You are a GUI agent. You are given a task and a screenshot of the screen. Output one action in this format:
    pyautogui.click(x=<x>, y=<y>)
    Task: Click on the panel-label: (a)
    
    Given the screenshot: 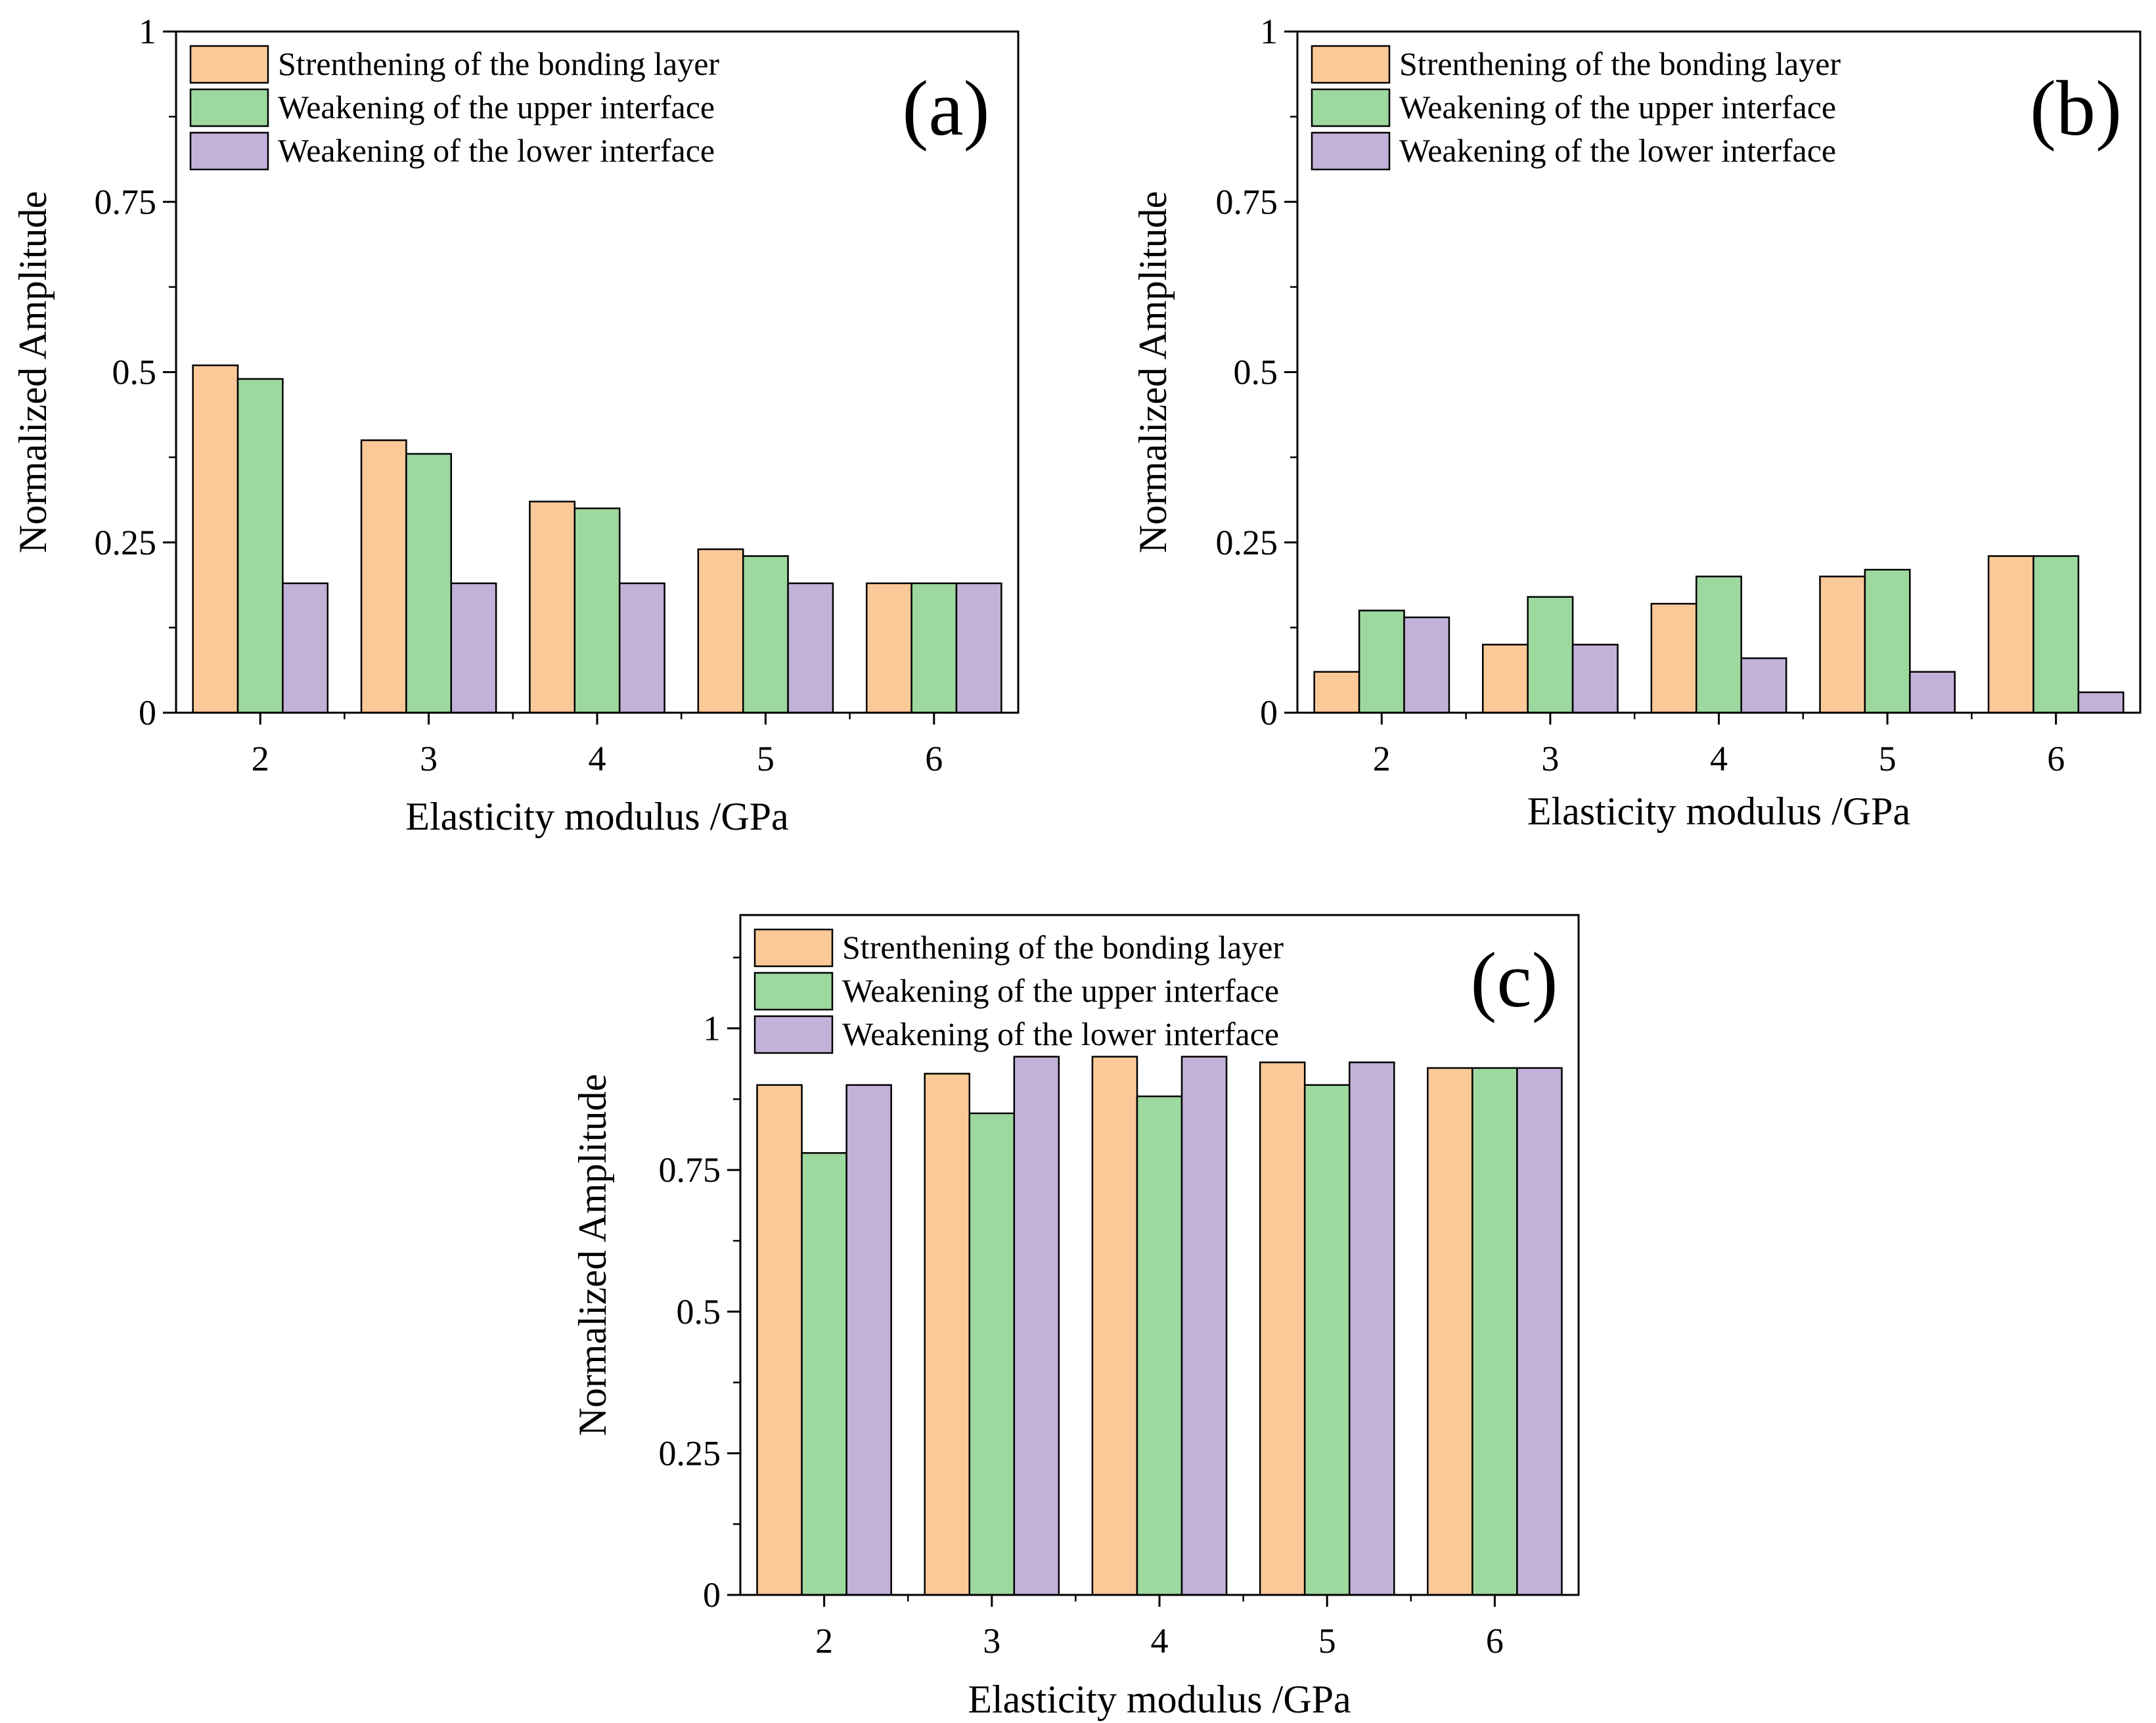 What is the action you would take?
    pyautogui.click(x=945, y=108)
    